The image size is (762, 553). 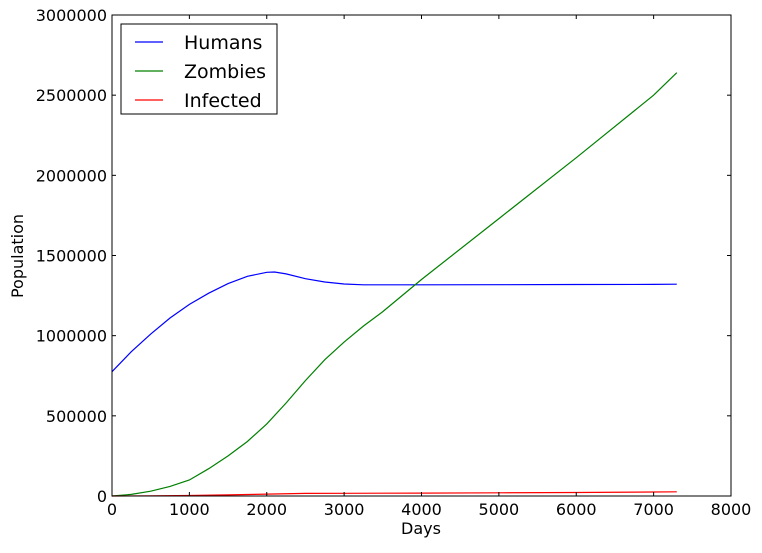 What do you see at coordinates (731, 509) in the screenshot?
I see `x-tick-label: 8000` at bounding box center [731, 509].